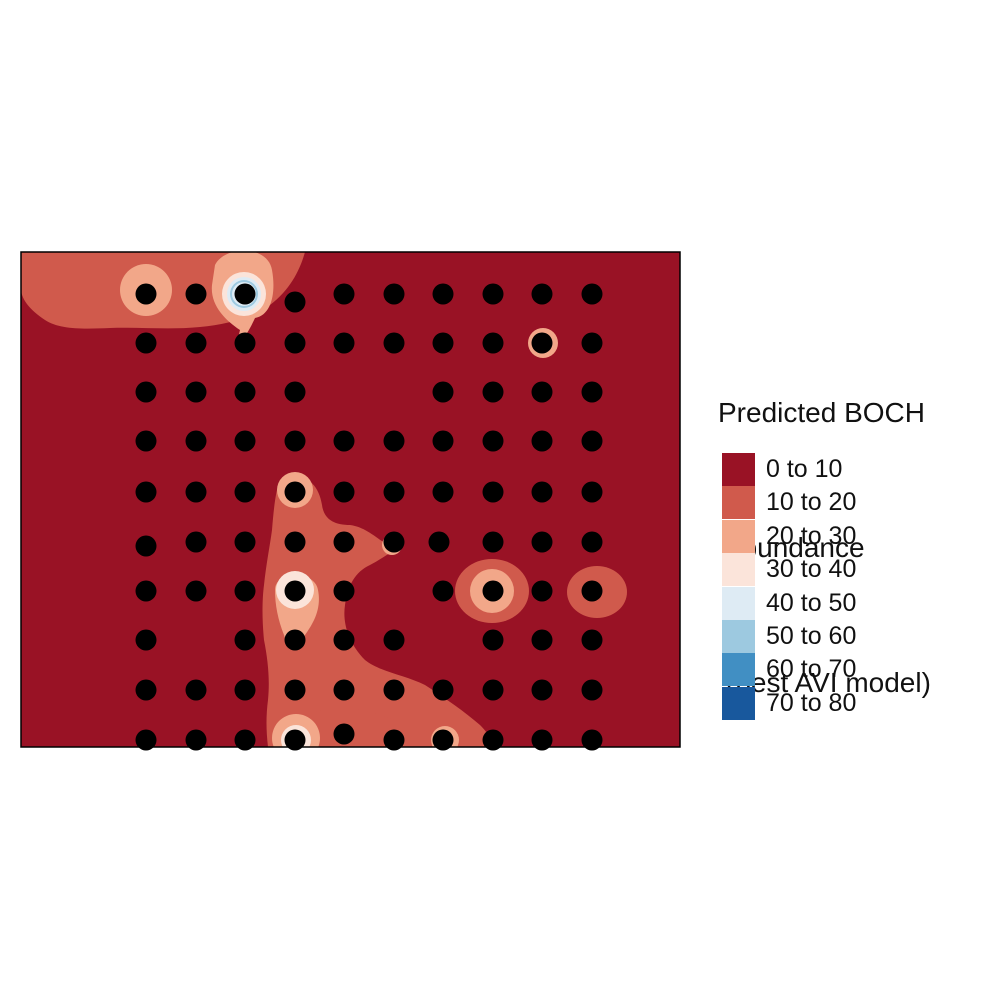  I want to click on legend-item: 20 to 30, so click(822, 536).